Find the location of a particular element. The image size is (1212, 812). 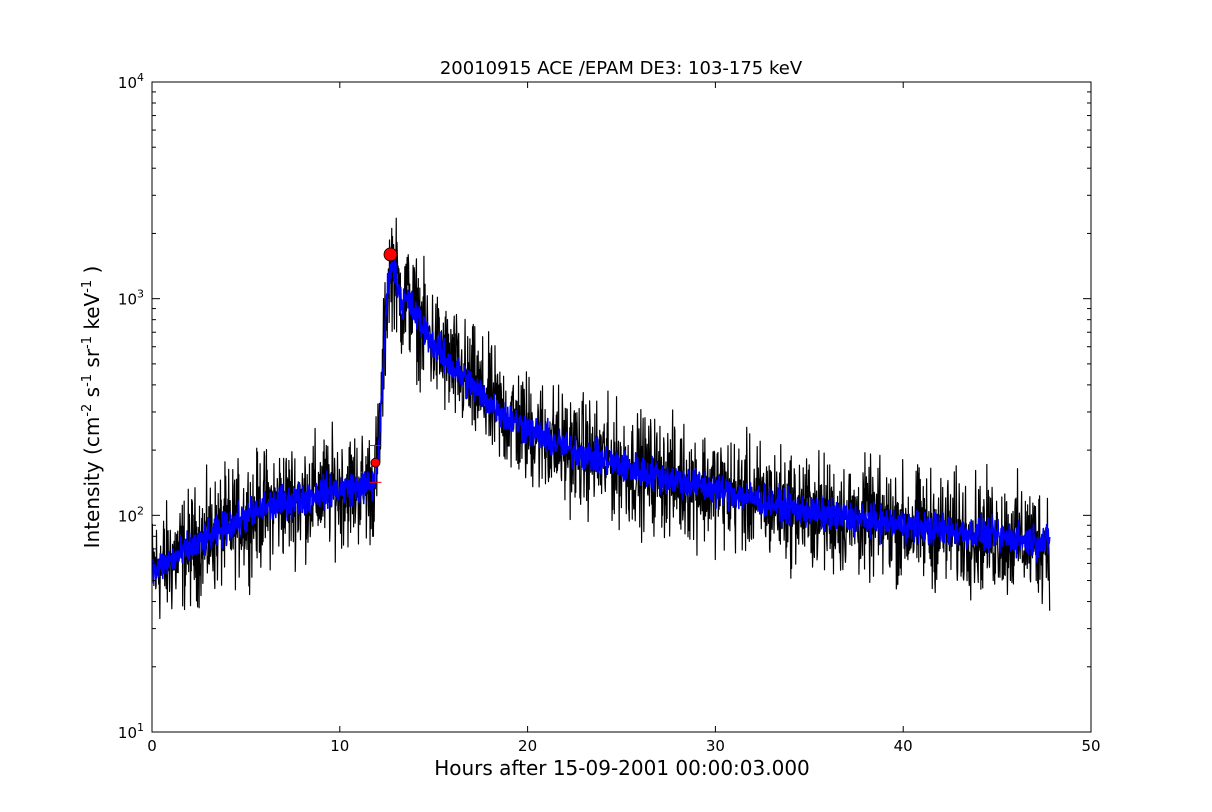

y-tick-label-exp: 4 is located at coordinates (140, 77).